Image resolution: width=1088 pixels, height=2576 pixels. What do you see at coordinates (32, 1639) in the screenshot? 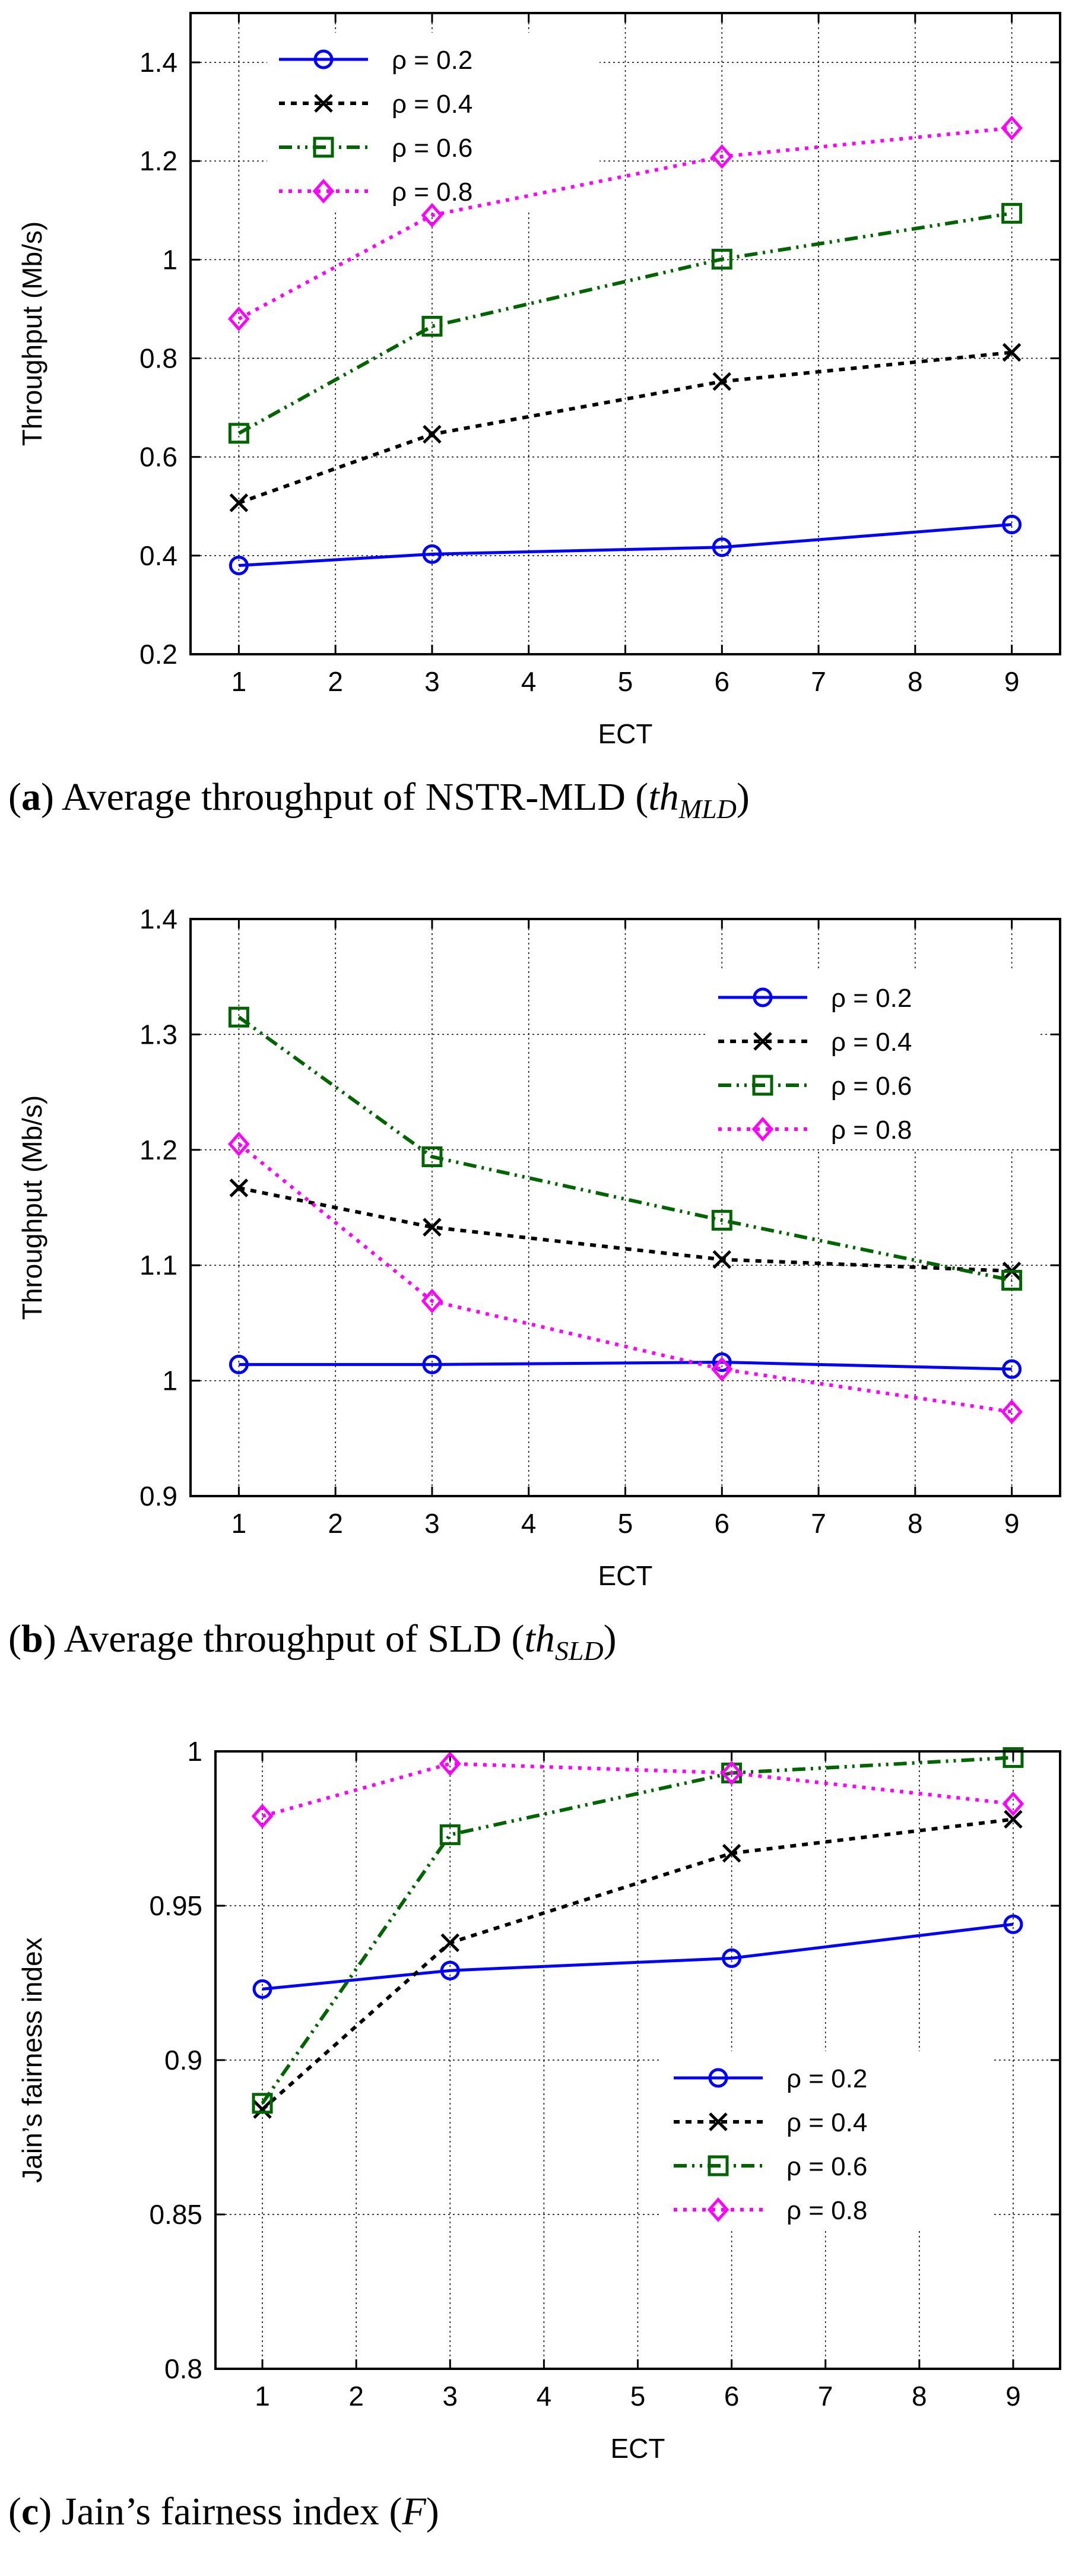
I see `caption-label: b` at bounding box center [32, 1639].